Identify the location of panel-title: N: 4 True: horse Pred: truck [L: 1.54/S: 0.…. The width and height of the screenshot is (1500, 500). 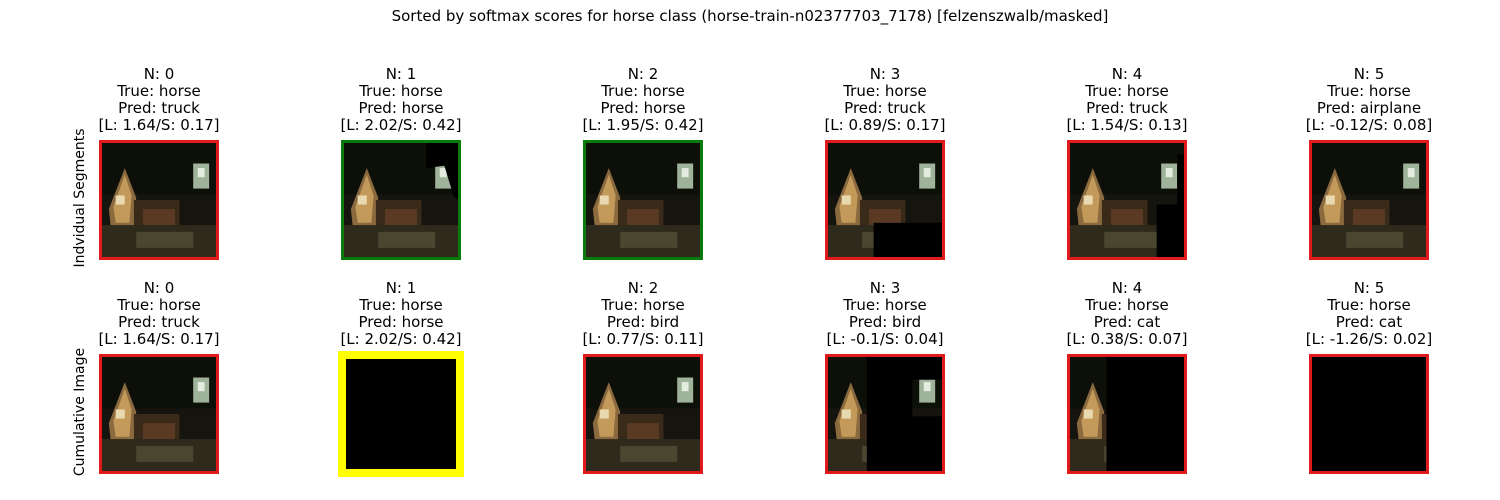
(1127, 100).